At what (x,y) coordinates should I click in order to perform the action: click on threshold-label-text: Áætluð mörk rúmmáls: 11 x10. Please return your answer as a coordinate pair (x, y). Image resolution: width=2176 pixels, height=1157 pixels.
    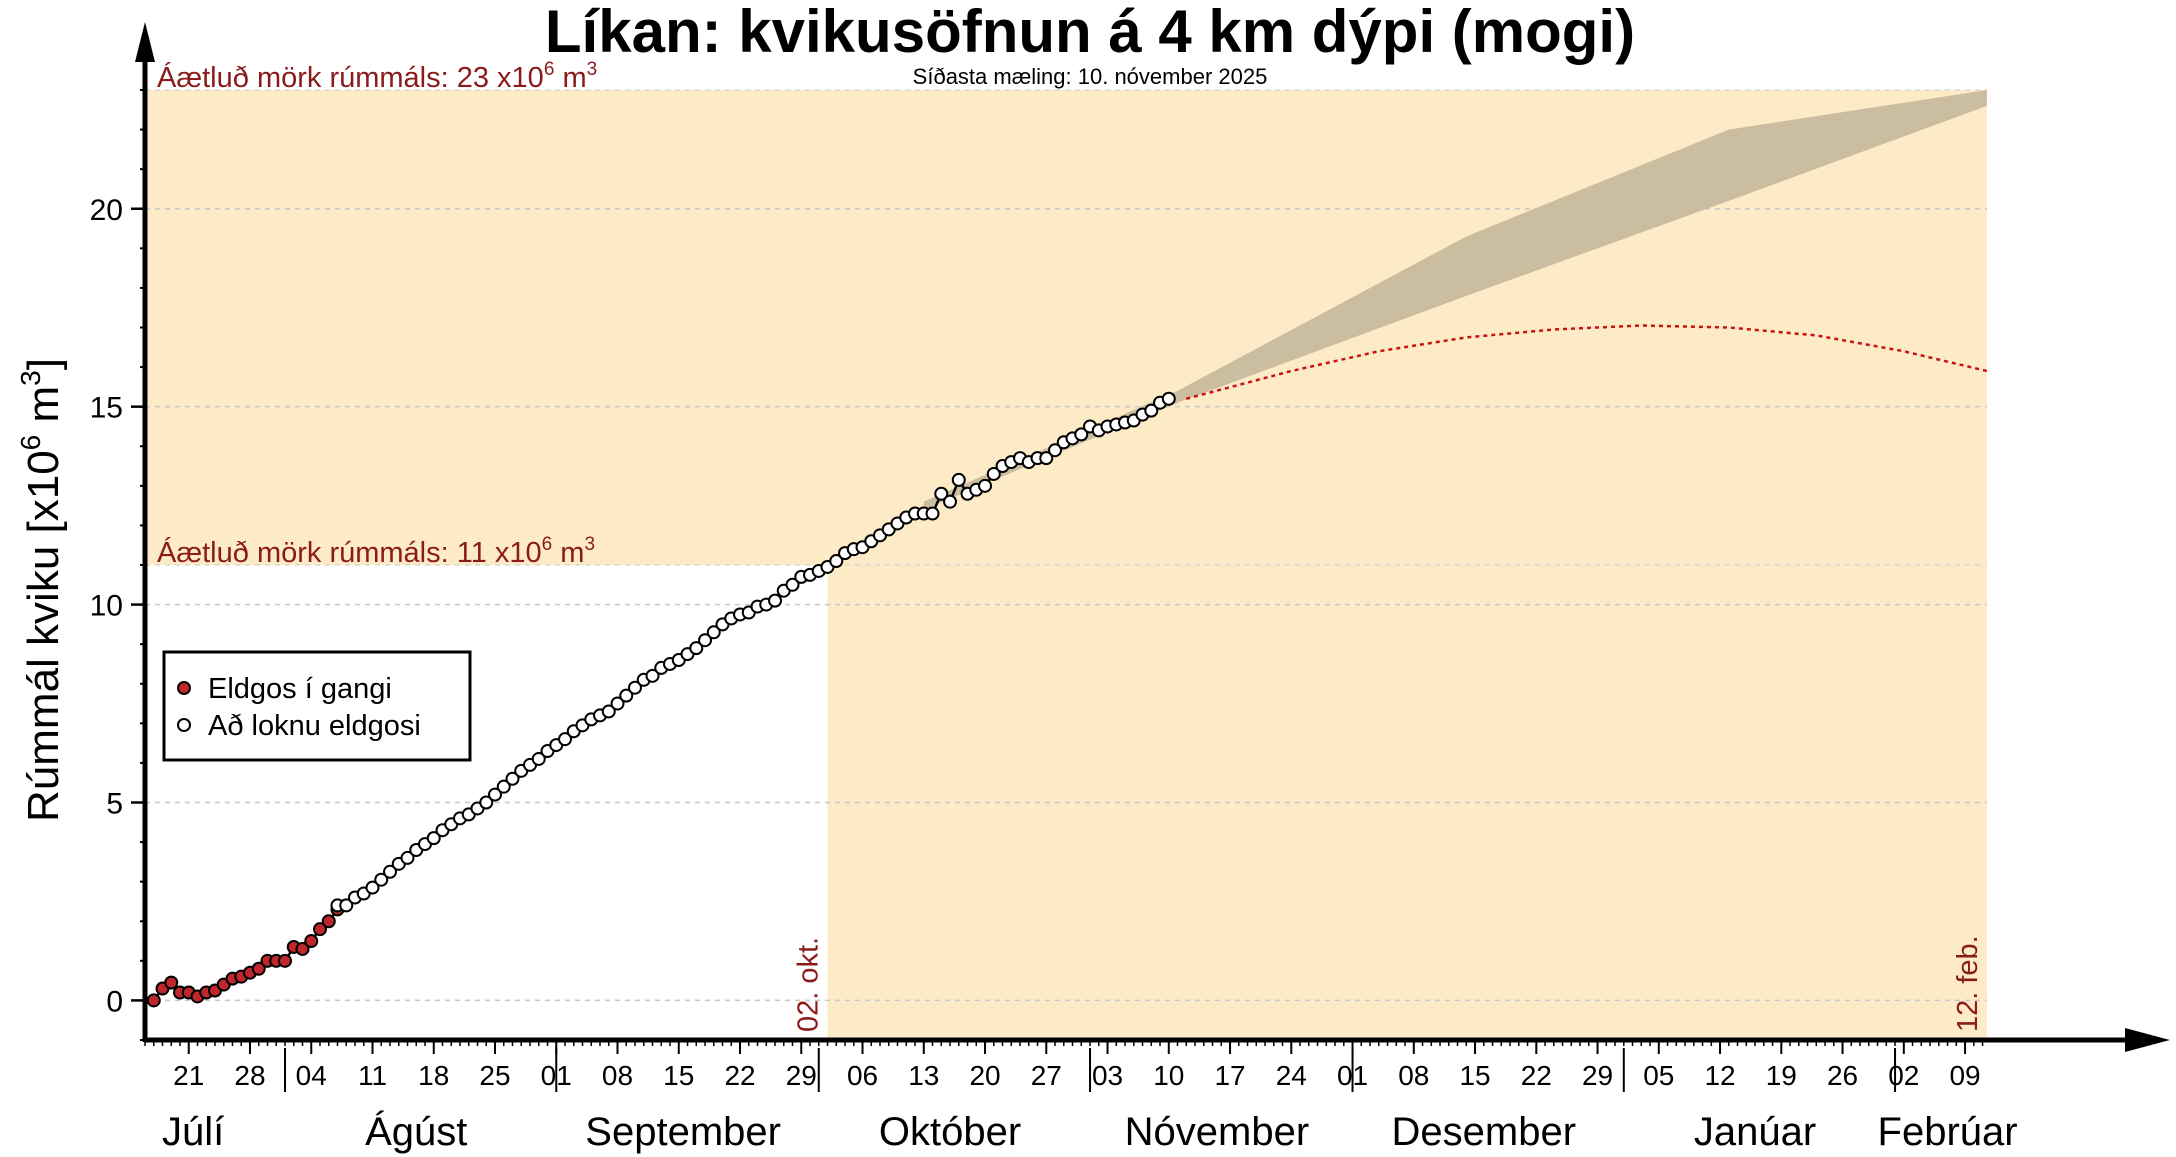
    Looking at the image, I should click on (349, 552).